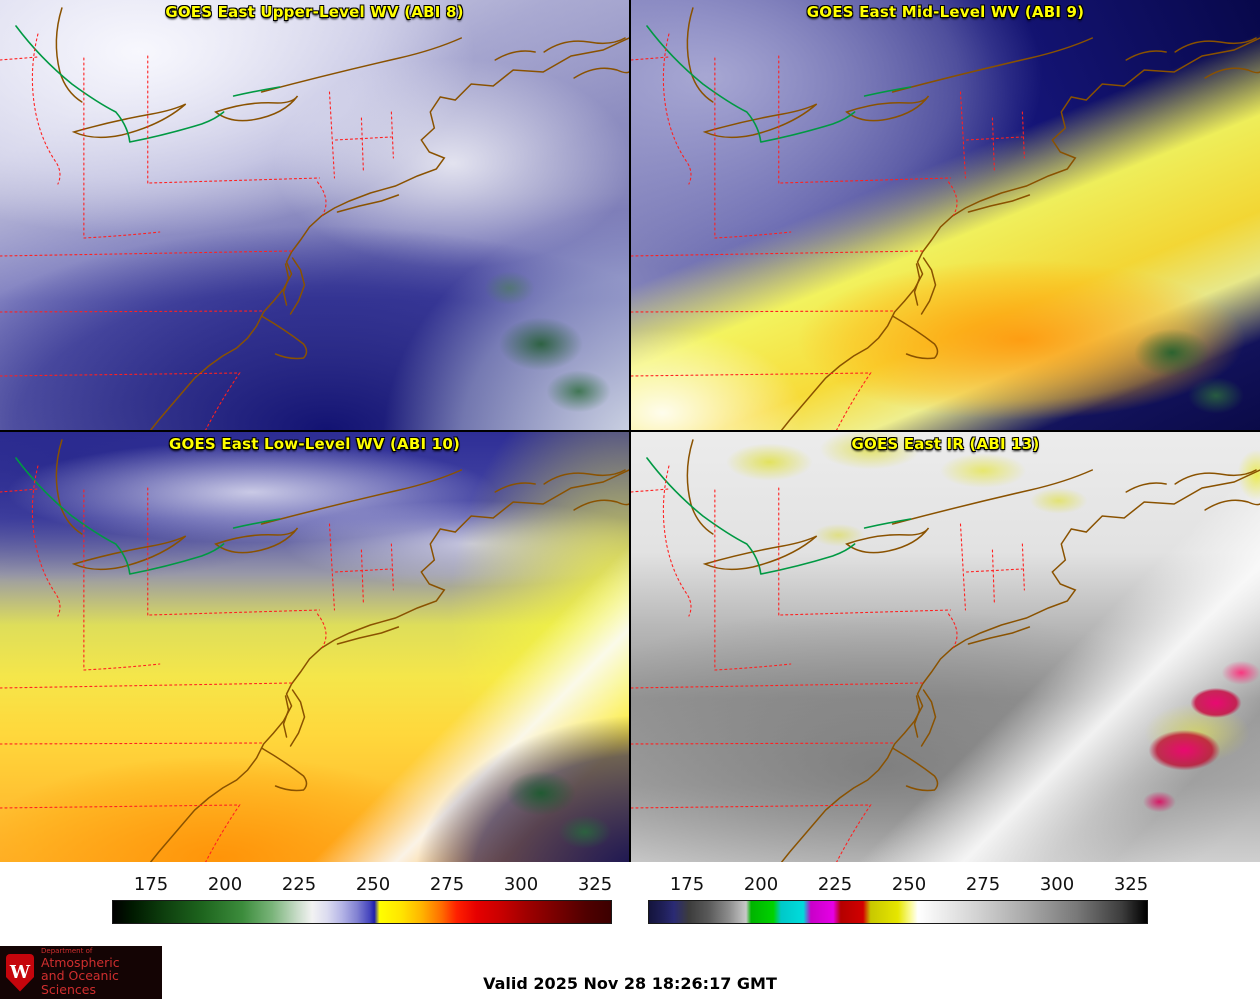 Image resolution: width=1260 pixels, height=999 pixels. I want to click on colorbar-wv-ticks: 175 200 225 250 275 300 325, so click(362, 886).